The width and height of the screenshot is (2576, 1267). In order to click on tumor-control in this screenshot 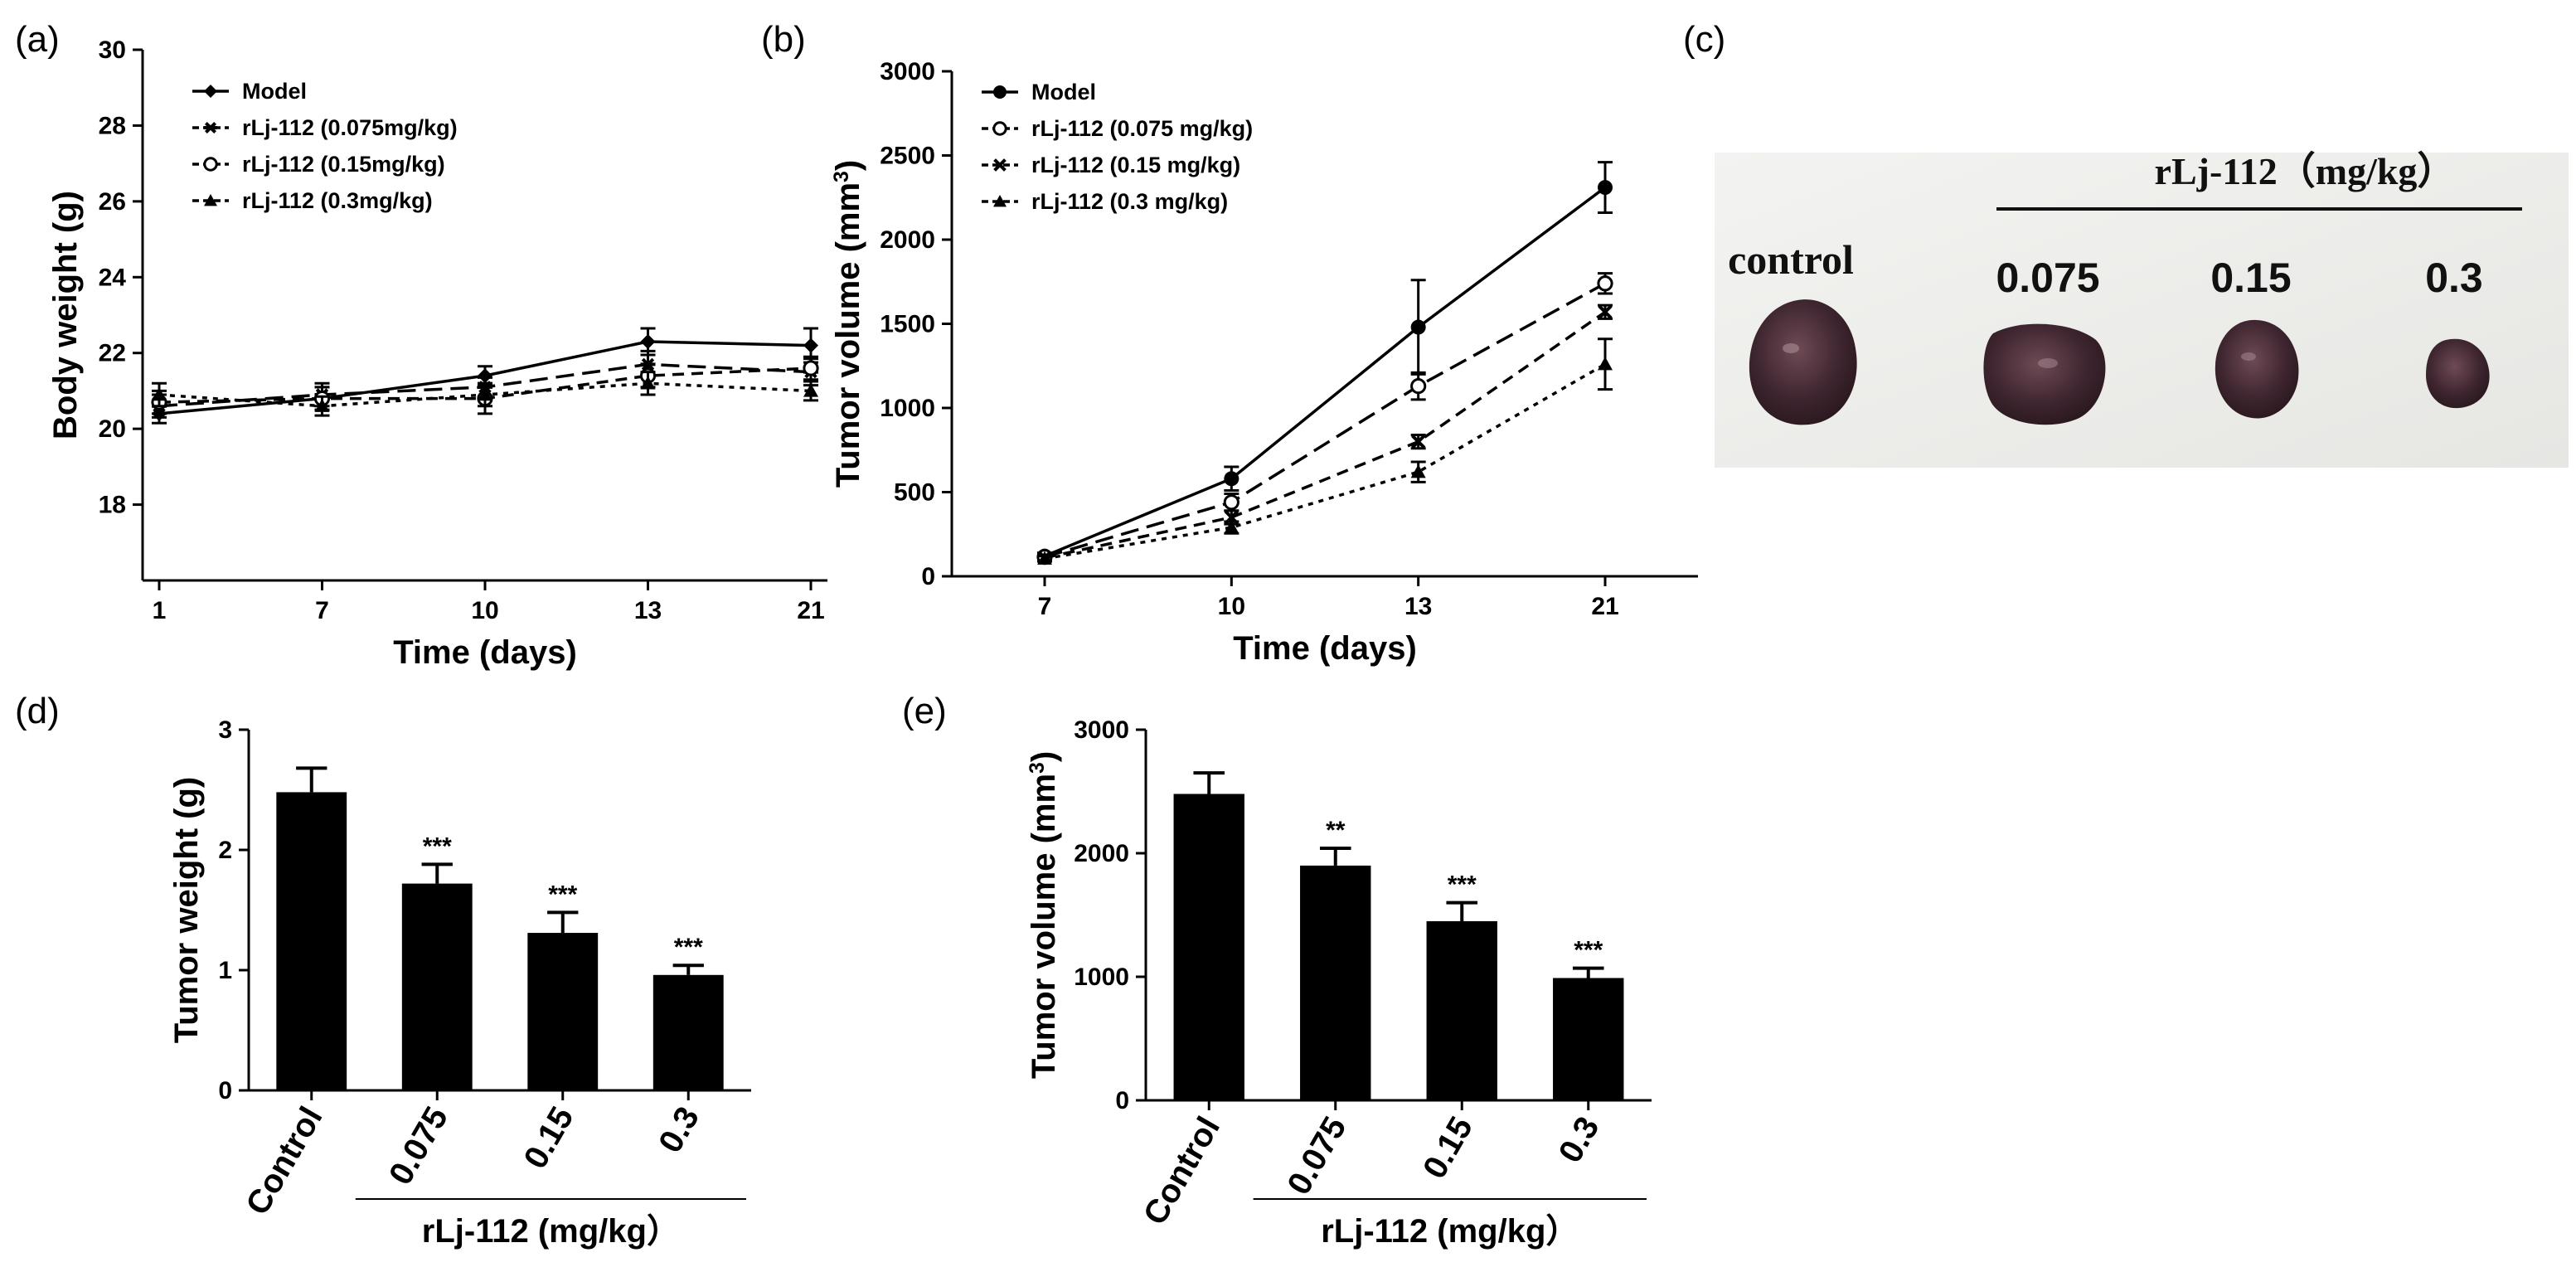, I will do `click(1803, 362)`.